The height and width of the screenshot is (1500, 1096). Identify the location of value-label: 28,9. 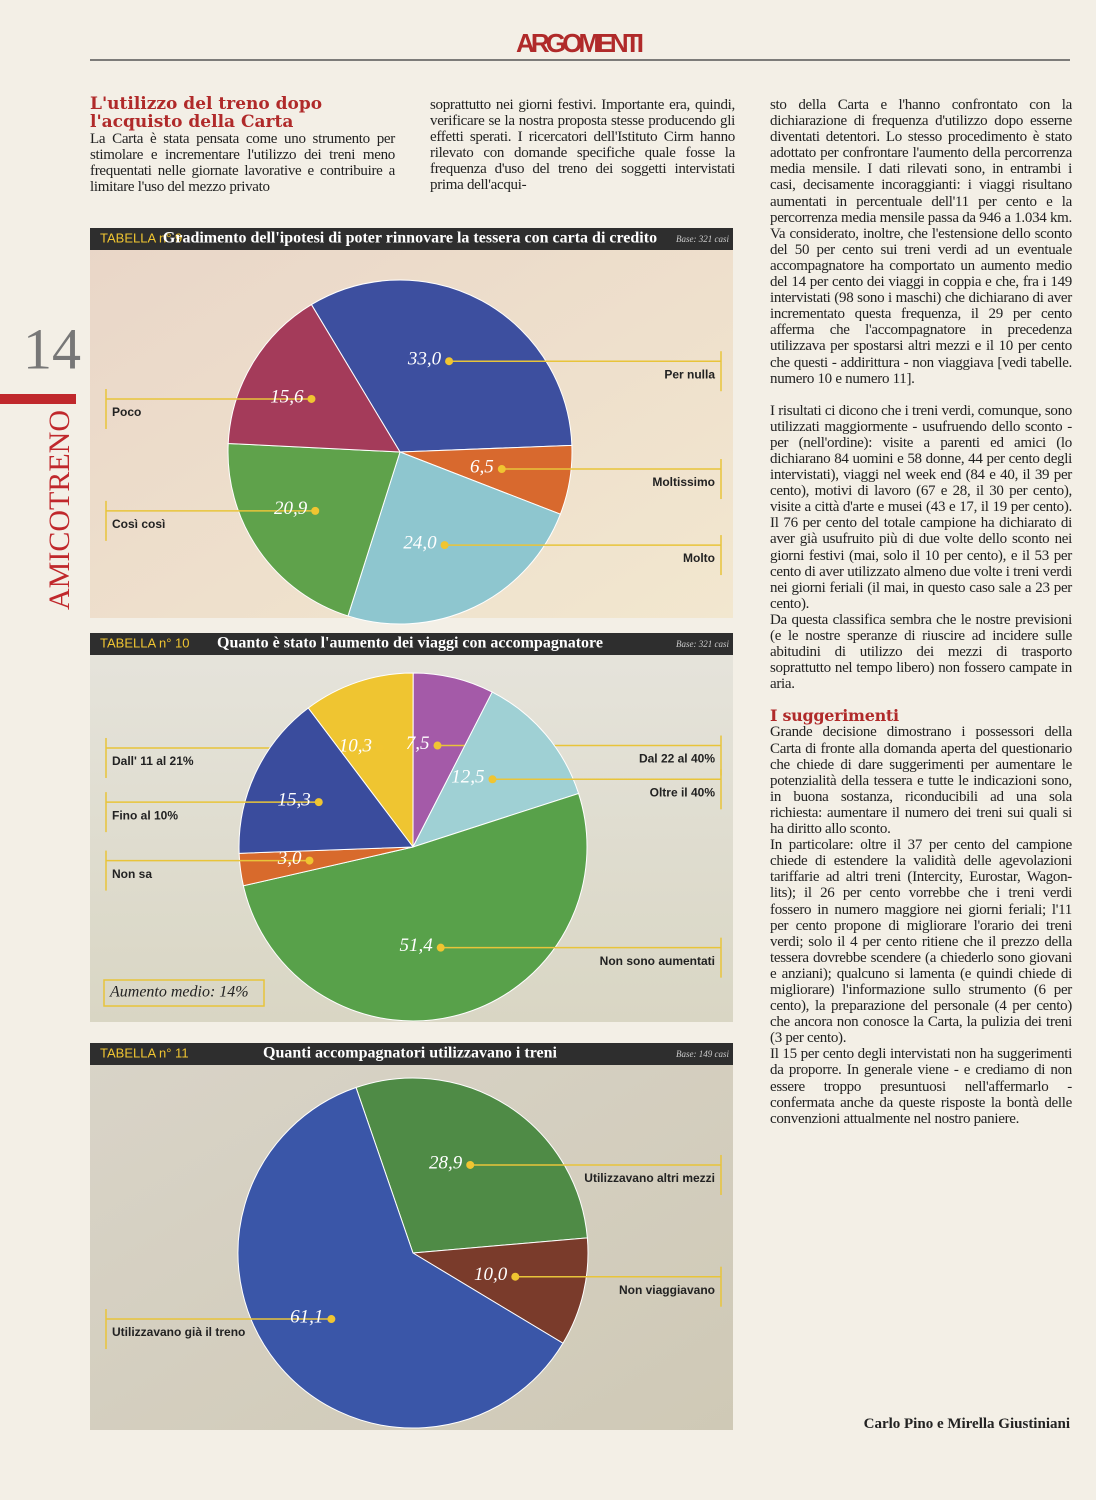
(446, 1162).